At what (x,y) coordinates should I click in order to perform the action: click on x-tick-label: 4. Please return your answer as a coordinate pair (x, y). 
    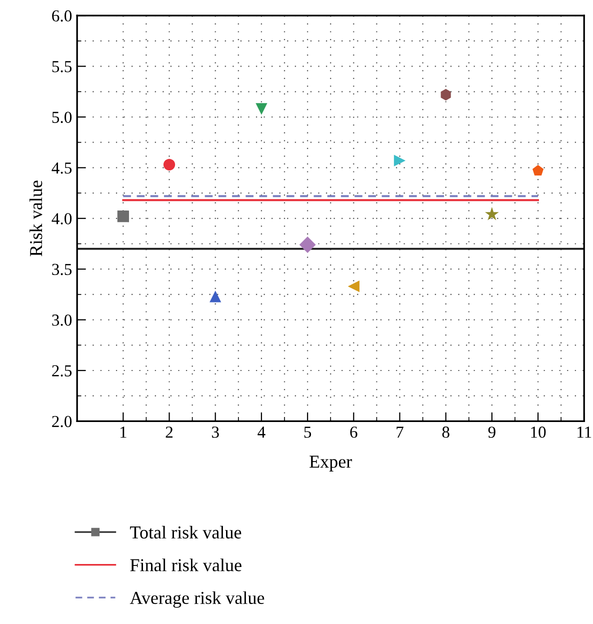
    Looking at the image, I should click on (262, 432).